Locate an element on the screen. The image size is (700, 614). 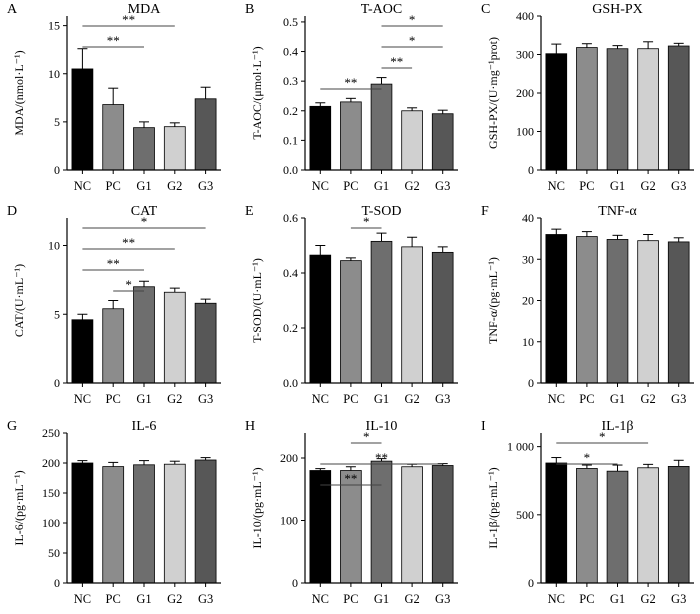
chart-title: T-SOD is located at coordinates (382, 211).